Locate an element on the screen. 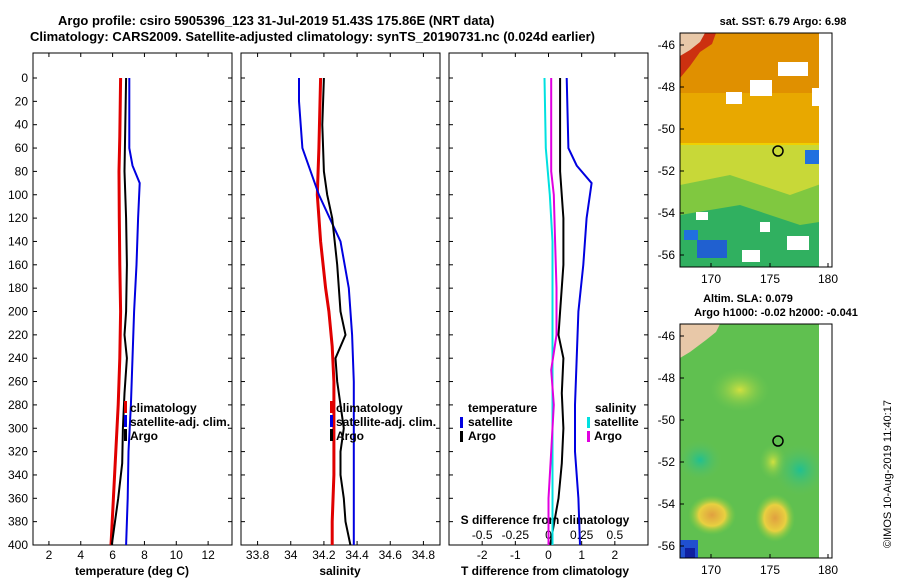 This screenshot has height=580, width=900. sst-map-frame is located at coordinates (756, 150).